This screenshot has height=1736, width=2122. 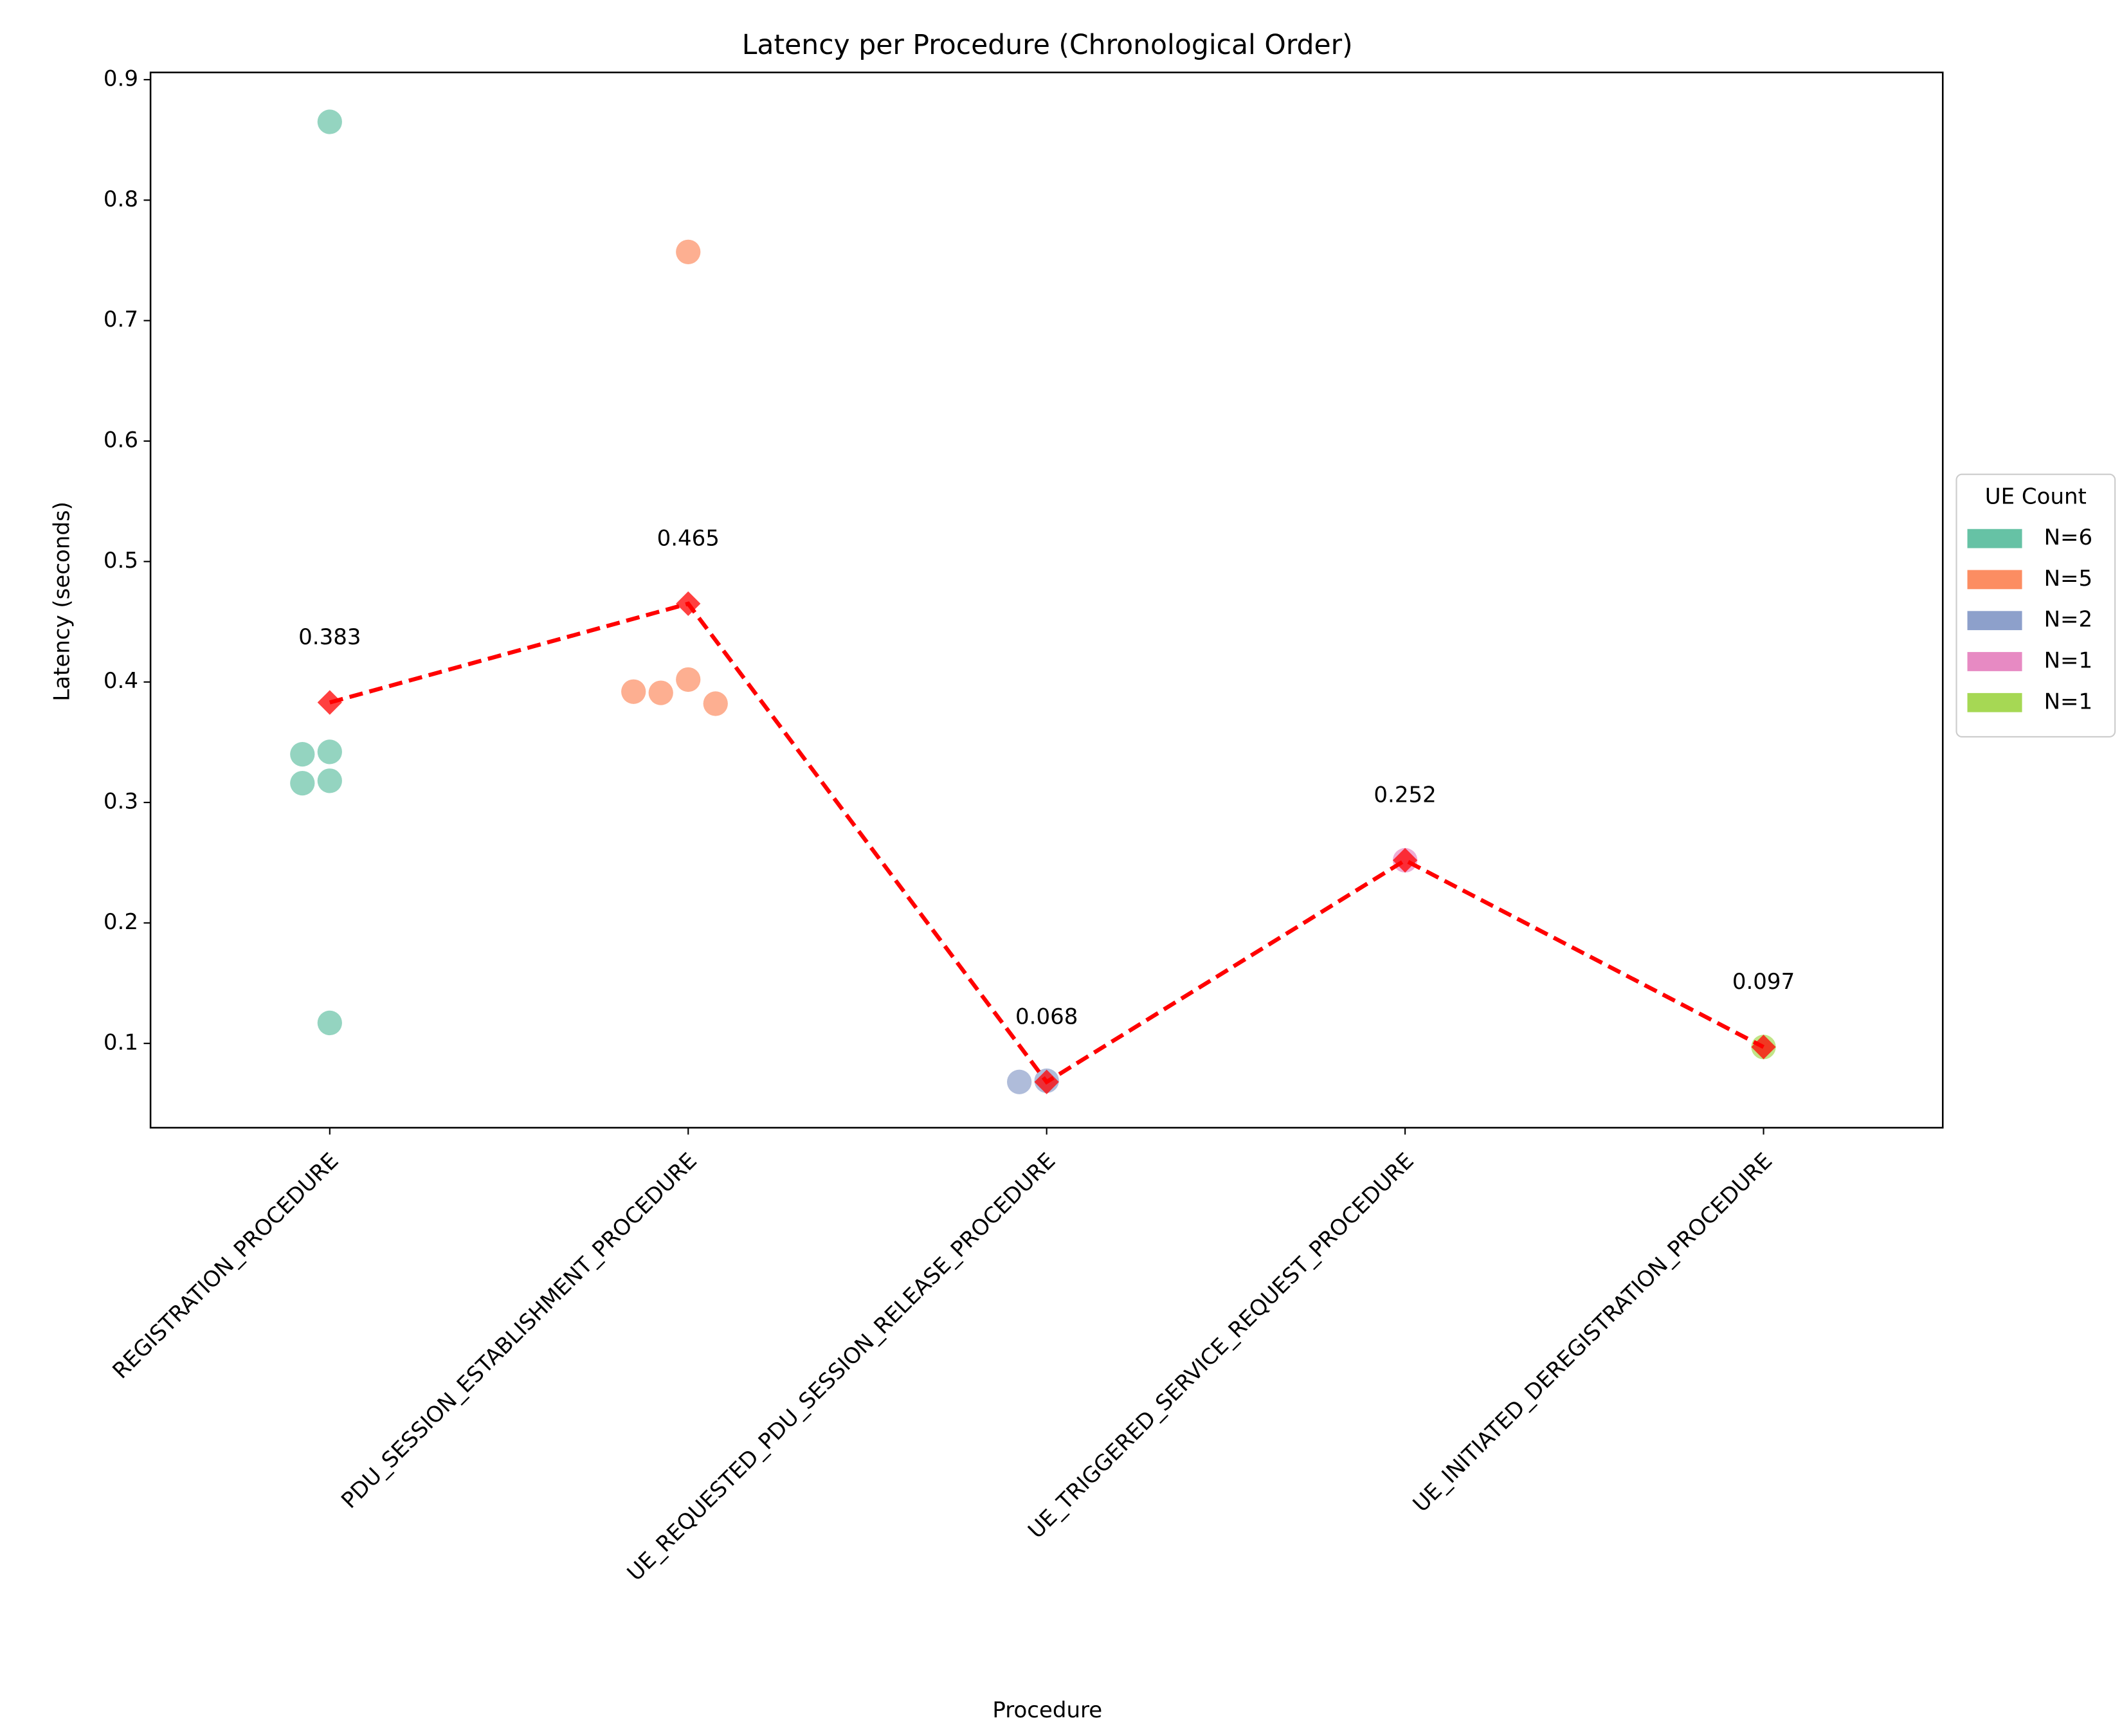 I want to click on mean-label: 0.252, so click(x=1405, y=795).